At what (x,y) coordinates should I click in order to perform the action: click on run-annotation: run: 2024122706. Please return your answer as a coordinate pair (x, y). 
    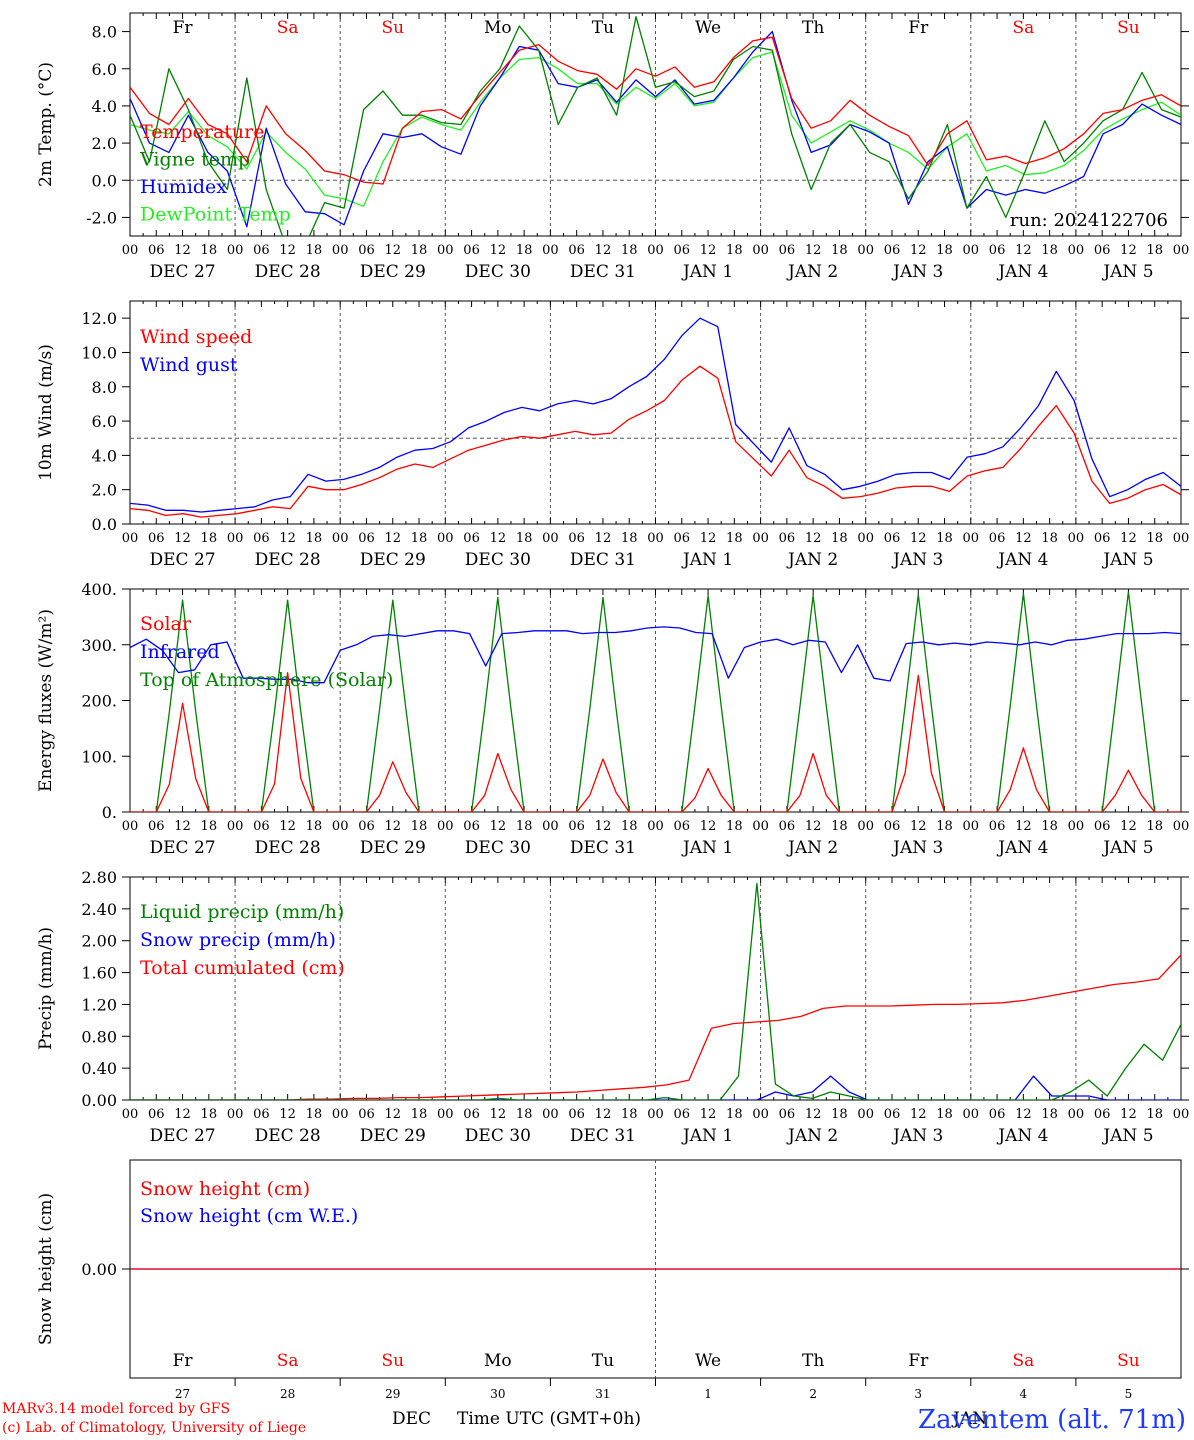
    Looking at the image, I should click on (1089, 220).